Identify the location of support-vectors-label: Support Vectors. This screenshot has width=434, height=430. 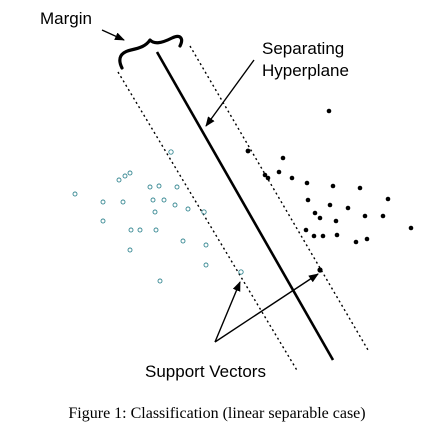
(205, 371).